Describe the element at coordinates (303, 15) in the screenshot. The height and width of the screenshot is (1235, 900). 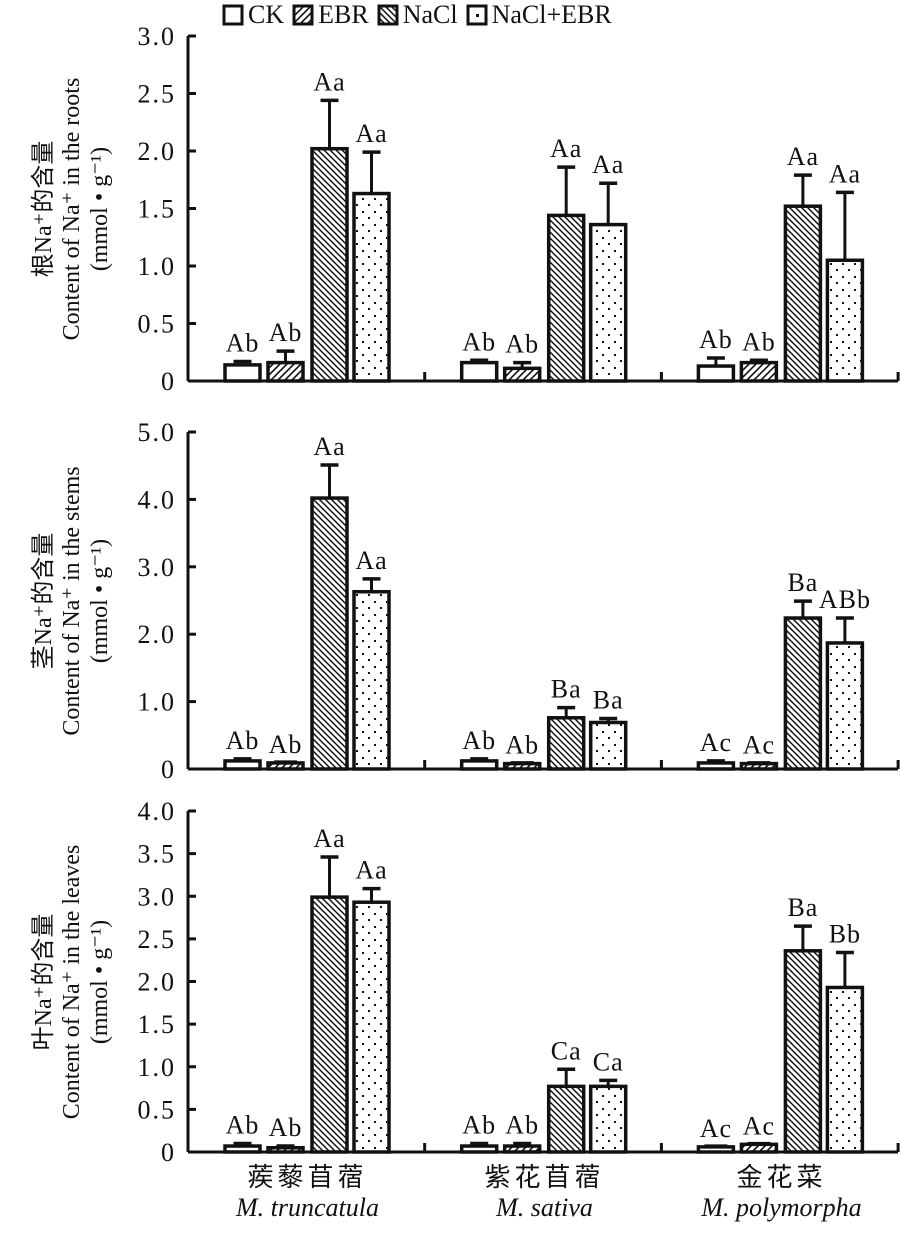
I see `legend-swatch-forward-hatch-icon` at that location.